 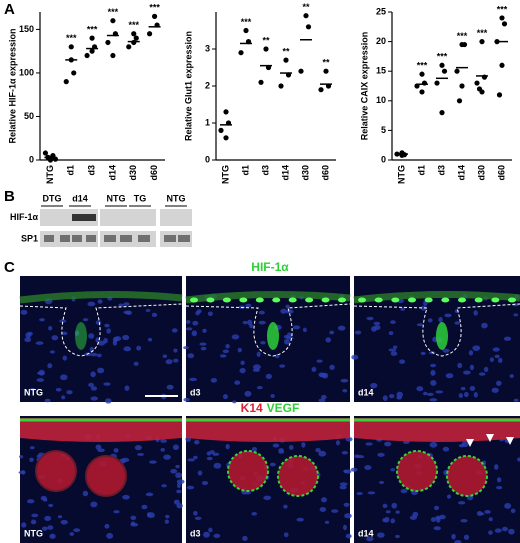 What do you see at coordinates (52, 198) in the screenshot?
I see `lane-label: DTG` at bounding box center [52, 198].